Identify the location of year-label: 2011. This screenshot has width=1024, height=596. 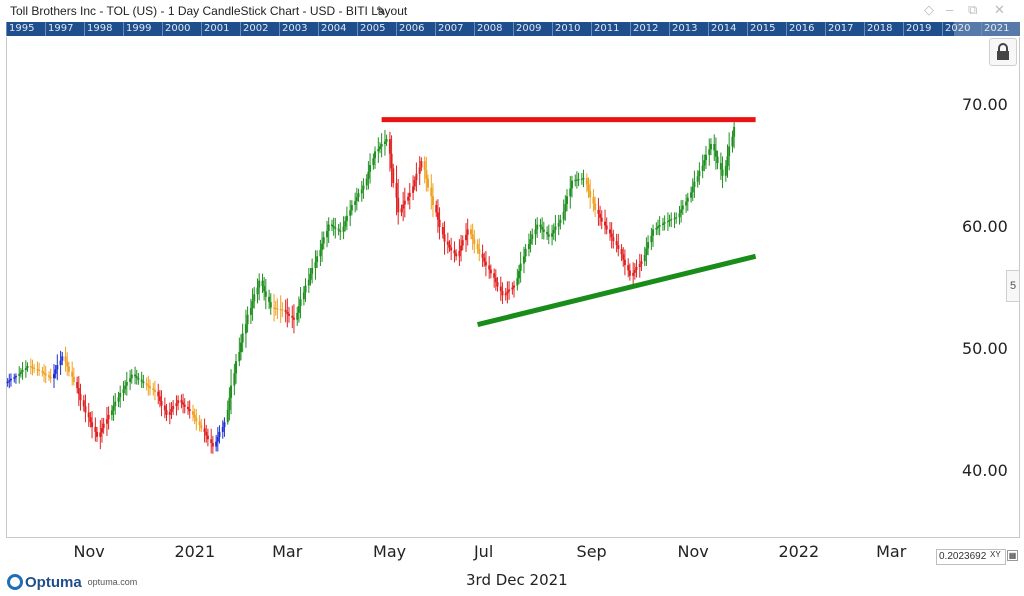
(607, 28).